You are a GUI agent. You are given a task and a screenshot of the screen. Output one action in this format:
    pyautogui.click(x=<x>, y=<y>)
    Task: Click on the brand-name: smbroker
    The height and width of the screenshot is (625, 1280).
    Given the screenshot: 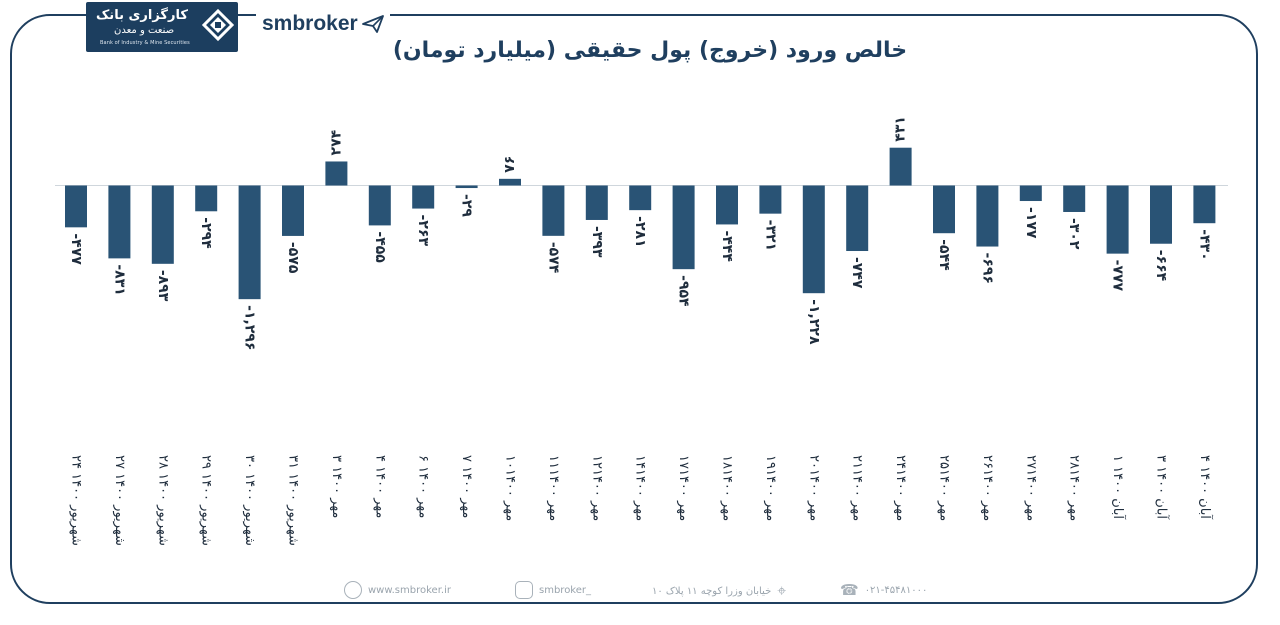 What is the action you would take?
    pyautogui.click(x=323, y=24)
    